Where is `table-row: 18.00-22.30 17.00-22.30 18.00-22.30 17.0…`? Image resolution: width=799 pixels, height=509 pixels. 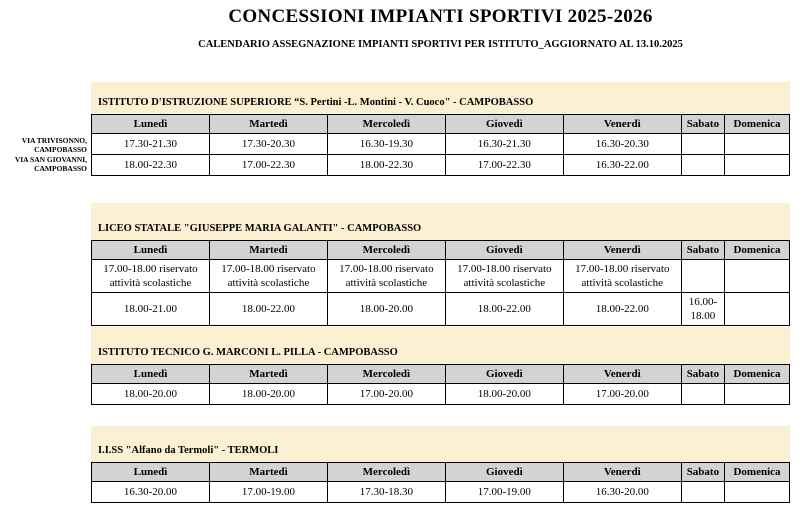
table-row: 18.00-22.30 17.00-22.30 18.00-22.30 17.0… is located at coordinates (440, 165).